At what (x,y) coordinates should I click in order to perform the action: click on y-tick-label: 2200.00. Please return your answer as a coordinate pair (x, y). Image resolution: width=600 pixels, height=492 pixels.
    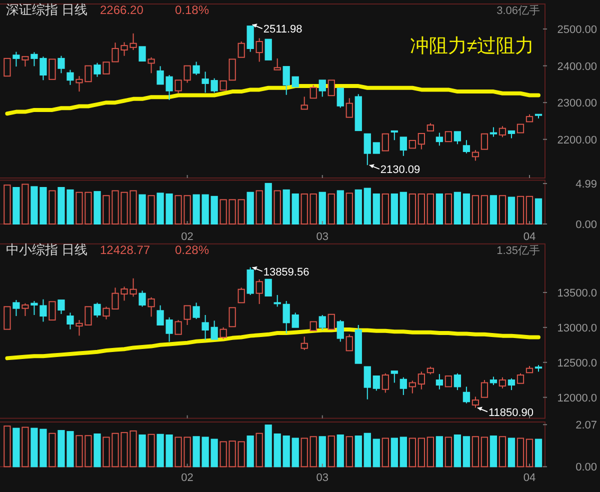
    Looking at the image, I should click on (577, 140).